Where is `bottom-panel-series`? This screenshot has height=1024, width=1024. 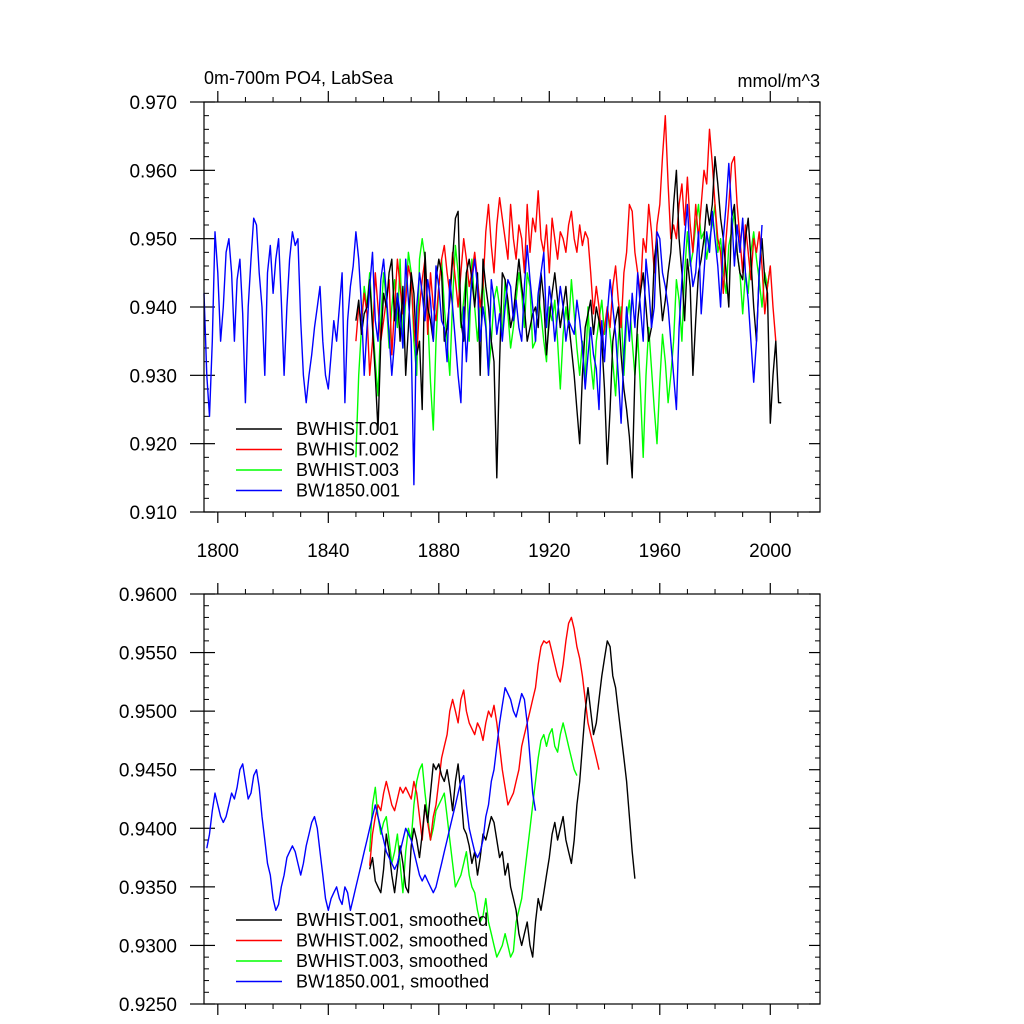 bottom-panel-series is located at coordinates (421, 787).